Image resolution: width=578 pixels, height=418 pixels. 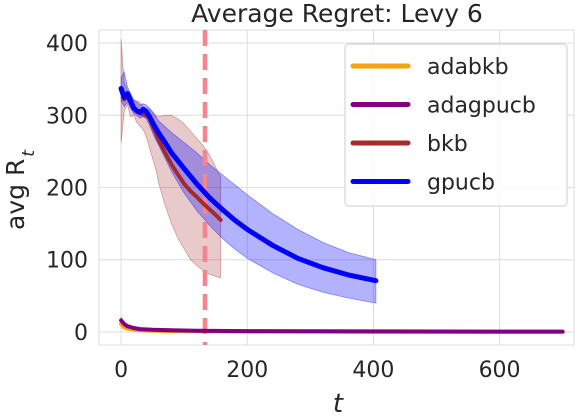 I want to click on legend-label-adagpucb: adagpucb, so click(x=481, y=106).